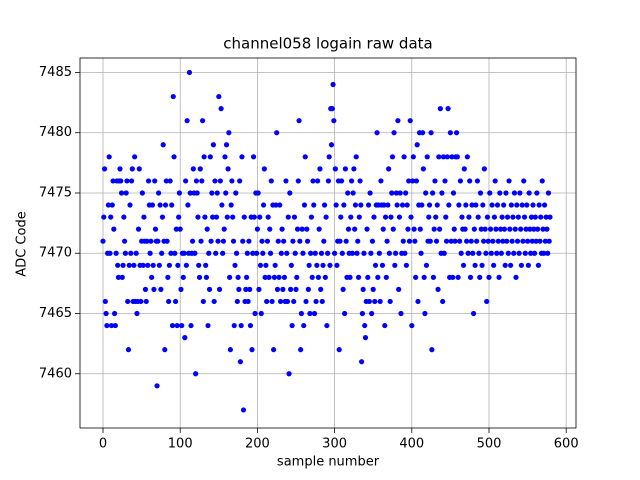 This screenshot has height=480, width=640. What do you see at coordinates (411, 444) in the screenshot?
I see `x-tick-label: 400` at bounding box center [411, 444].